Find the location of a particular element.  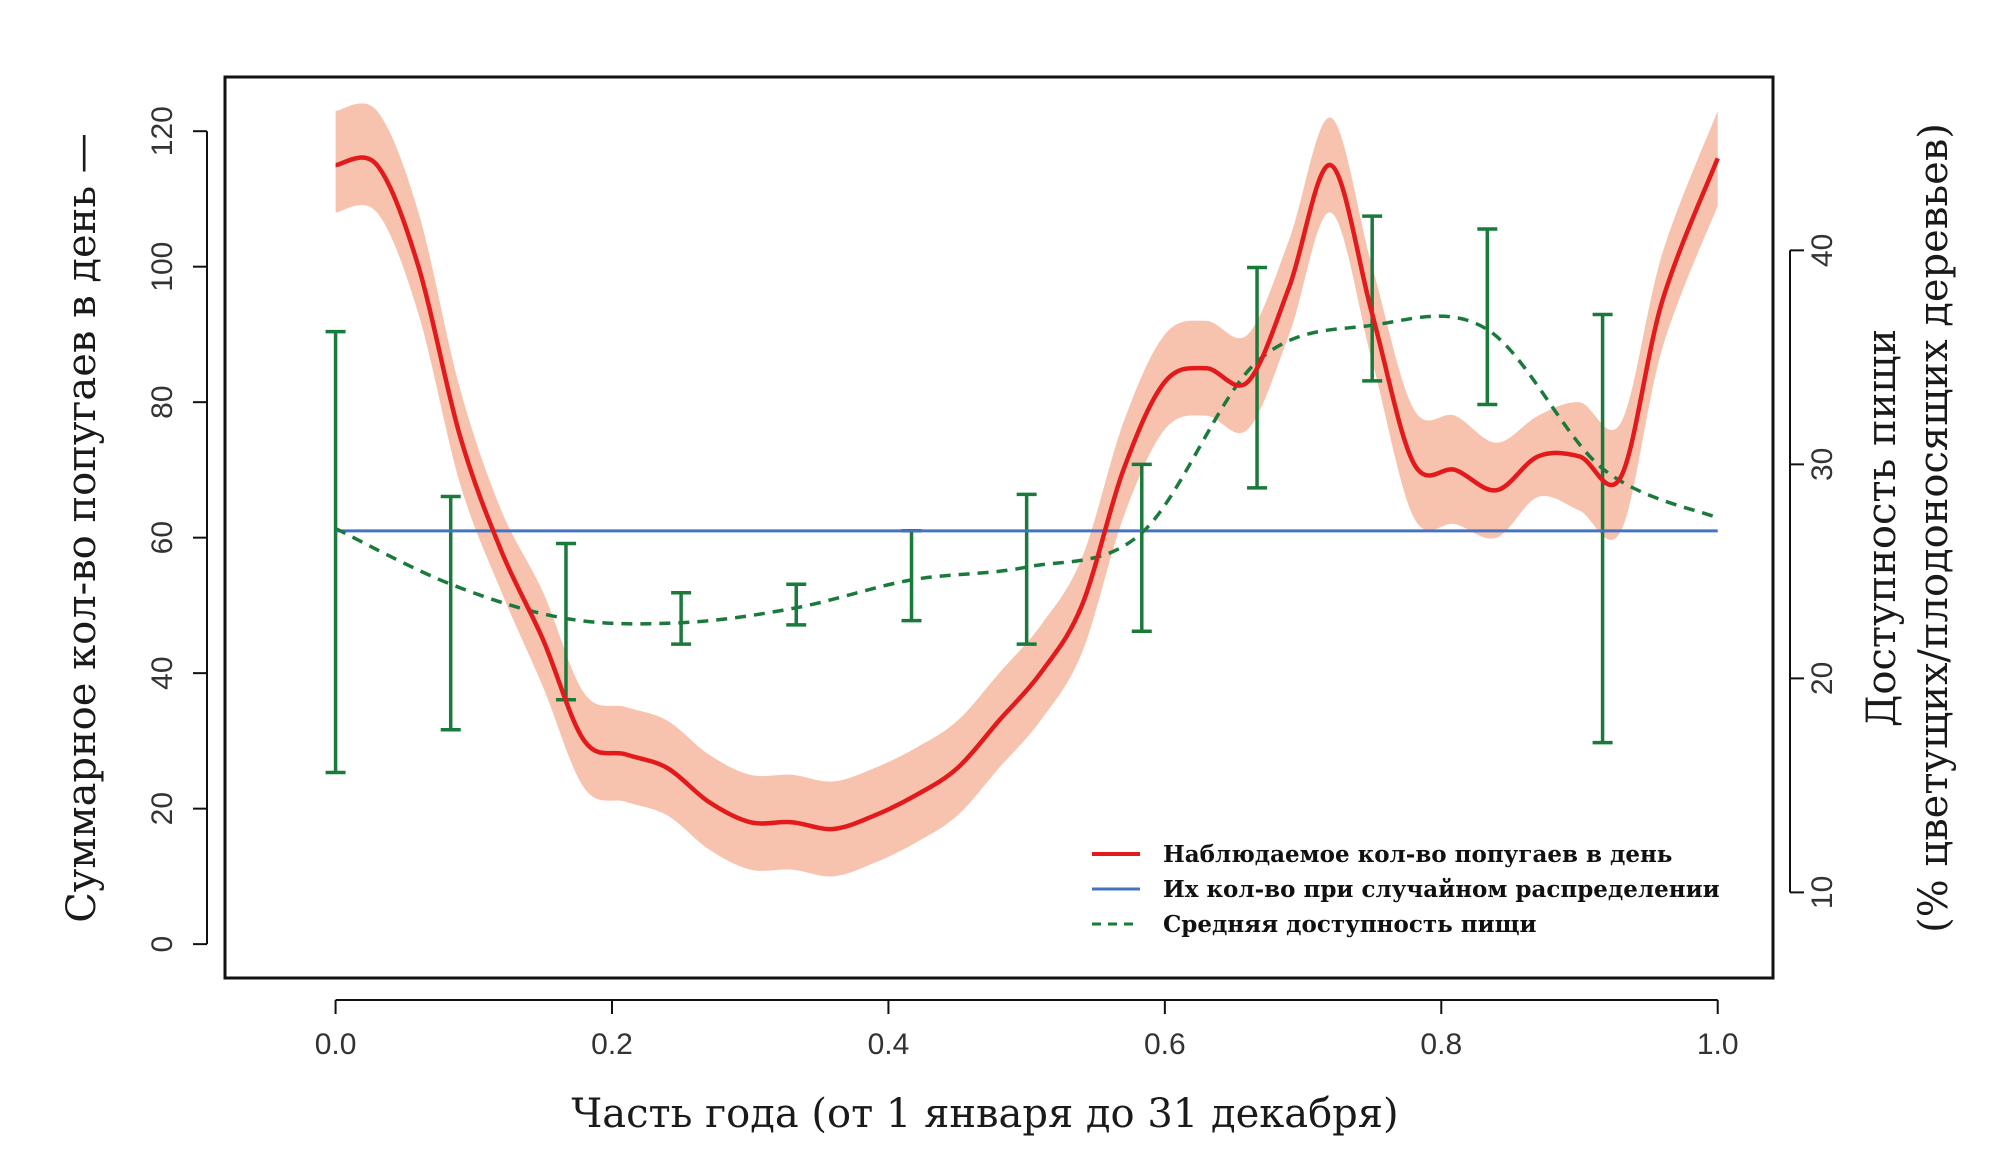

y-left-tick-label: 120 is located at coordinates (162, 131).